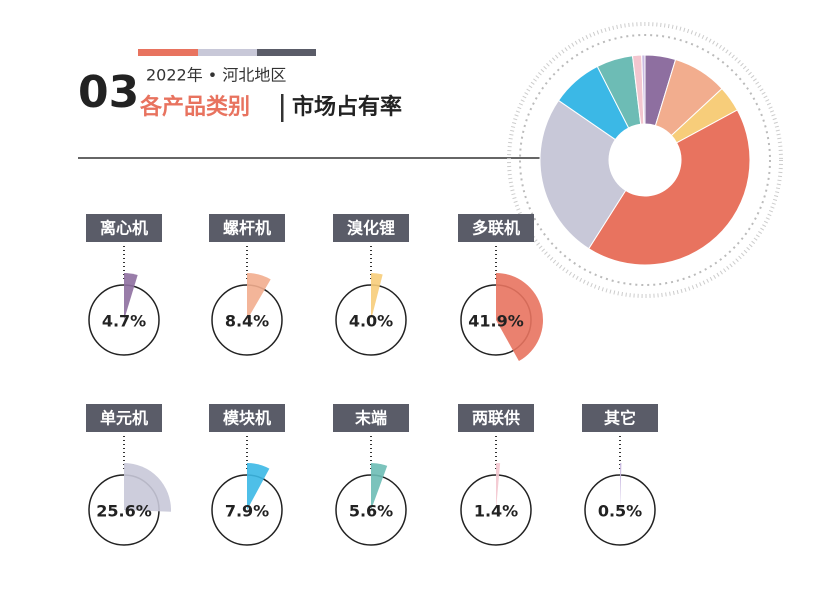 The width and height of the screenshot is (829, 595). I want to click on legend-label: 溴化锂, so click(371, 228).